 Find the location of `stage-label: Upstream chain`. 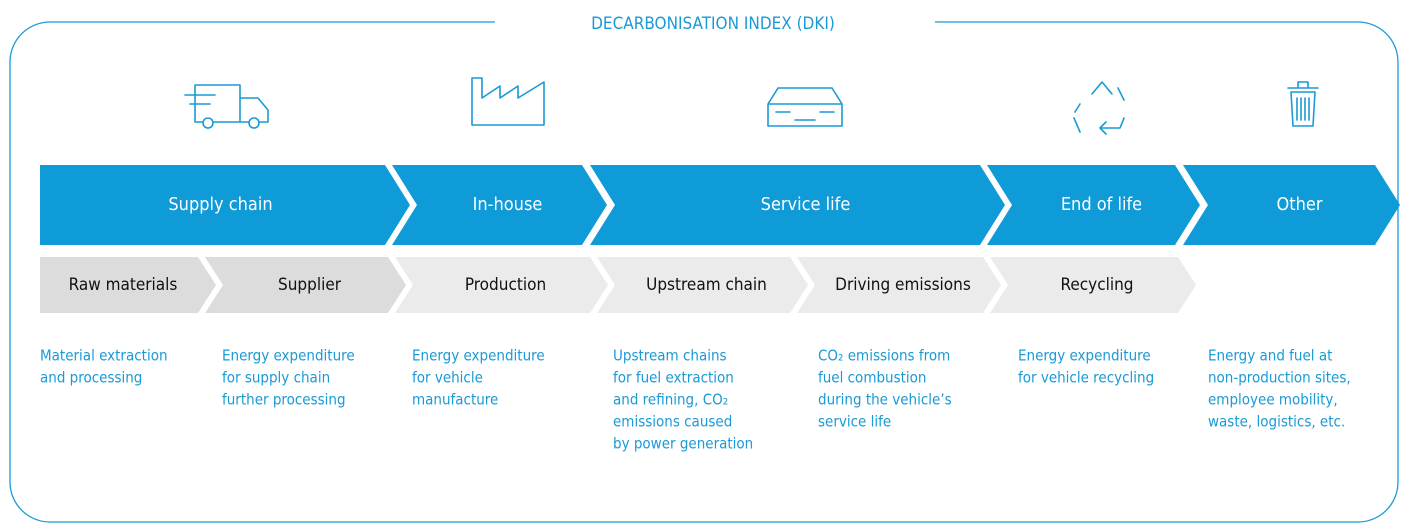

stage-label: Upstream chain is located at coordinates (706, 285).